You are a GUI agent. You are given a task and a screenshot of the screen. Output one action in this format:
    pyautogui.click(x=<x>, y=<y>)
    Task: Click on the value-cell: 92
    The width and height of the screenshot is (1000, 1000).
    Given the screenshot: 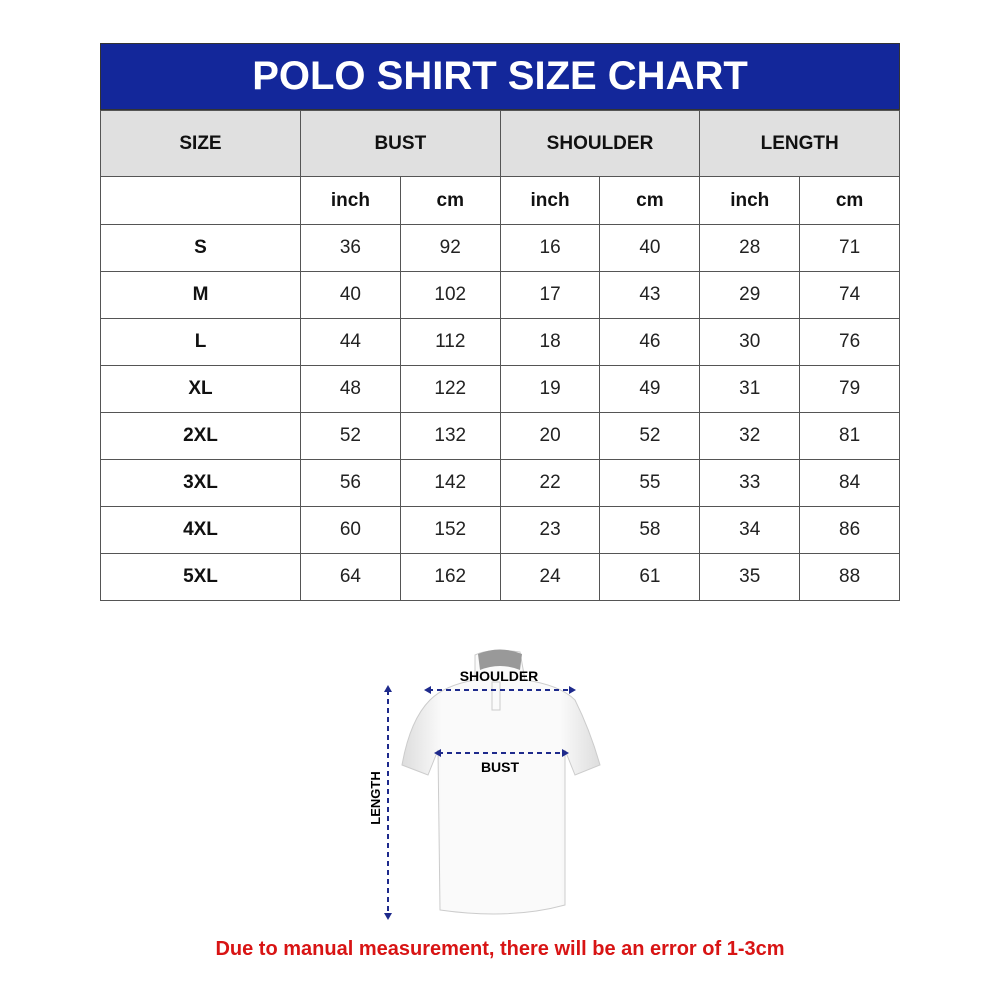 What is the action you would take?
    pyautogui.click(x=450, y=248)
    